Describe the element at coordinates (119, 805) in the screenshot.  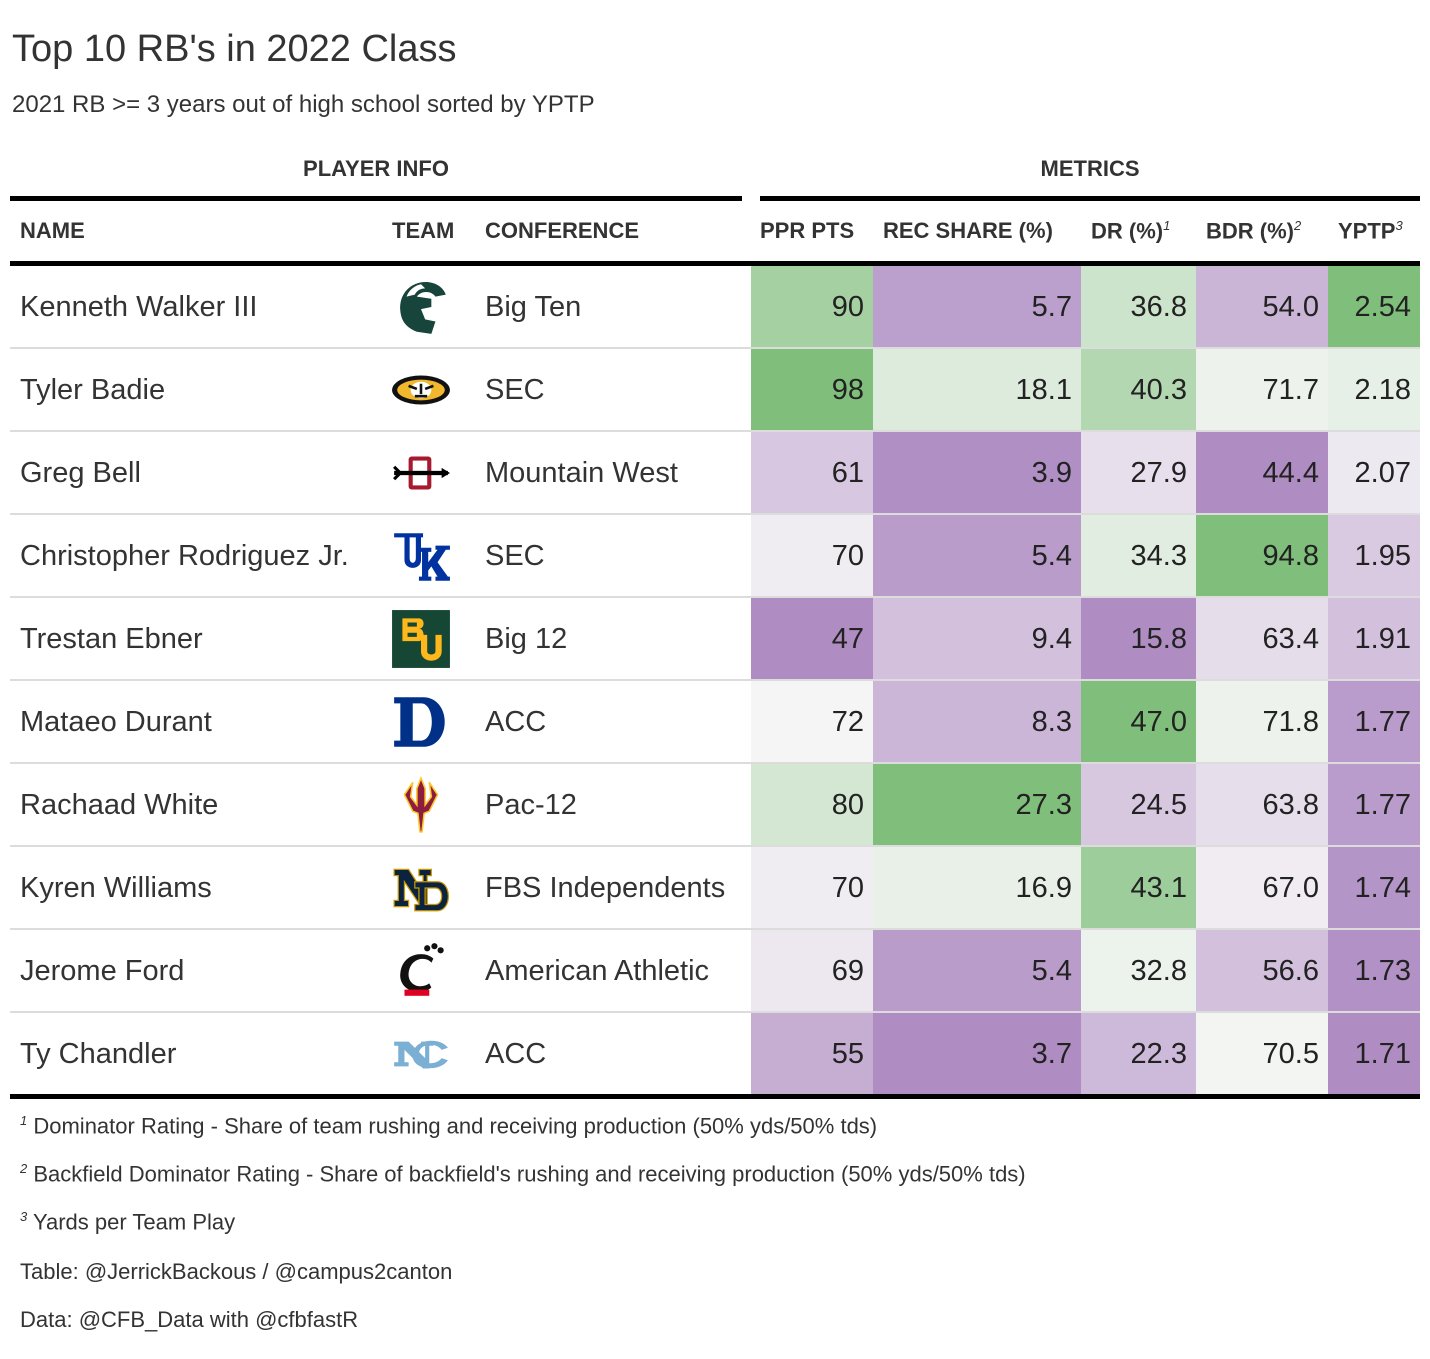
I see `player-name: Rachaad White` at that location.